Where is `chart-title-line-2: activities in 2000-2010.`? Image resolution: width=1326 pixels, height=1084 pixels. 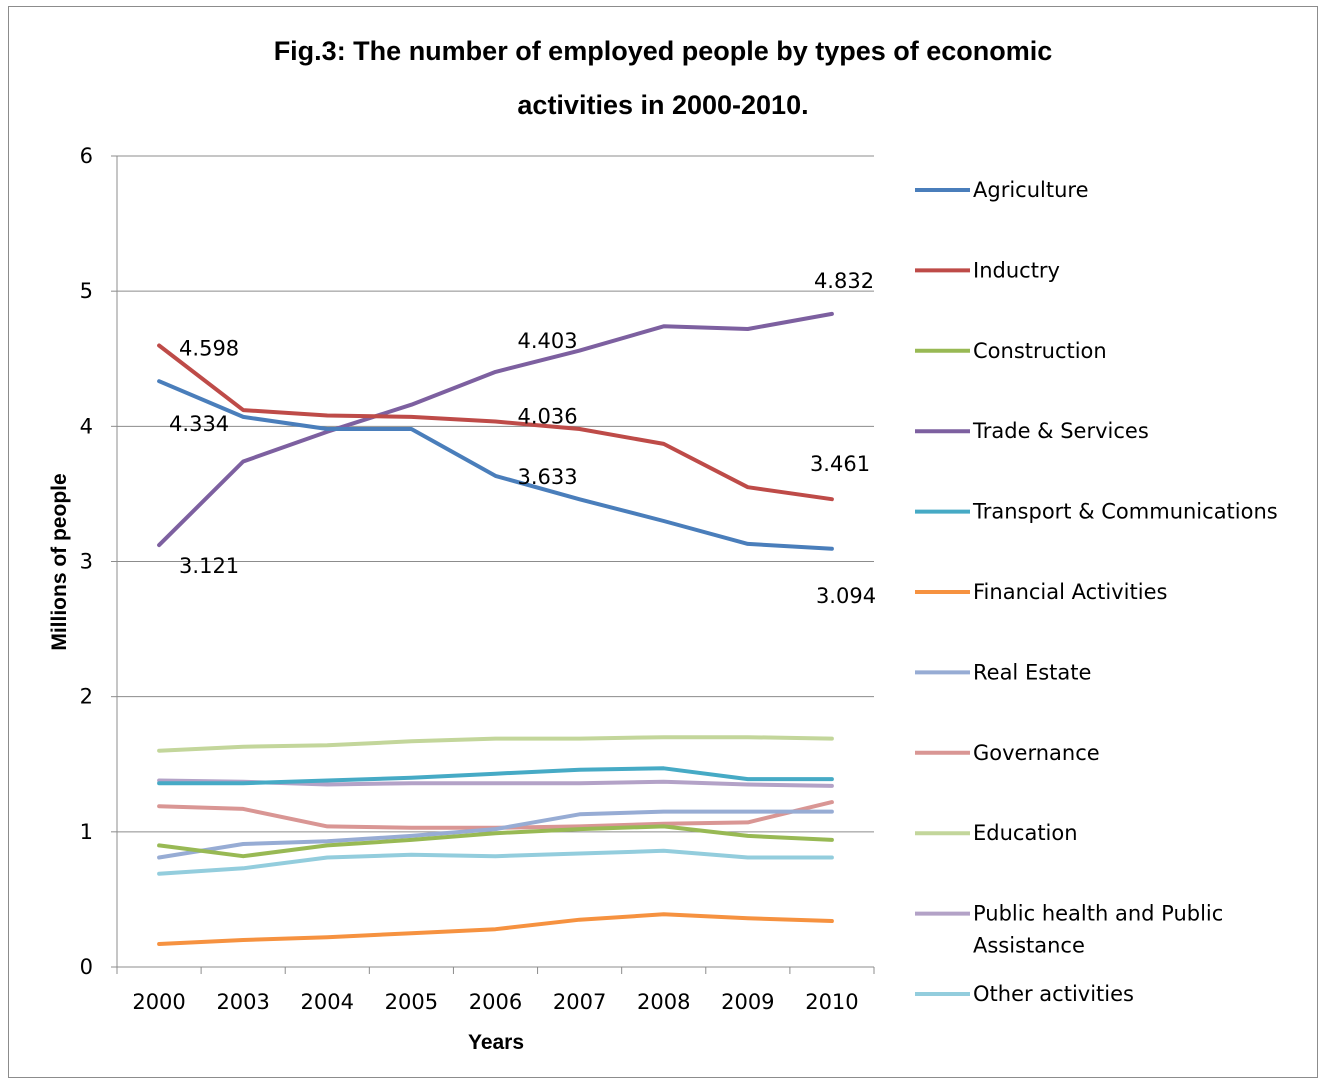 chart-title-line-2: activities in 2000-2010. is located at coordinates (663, 105).